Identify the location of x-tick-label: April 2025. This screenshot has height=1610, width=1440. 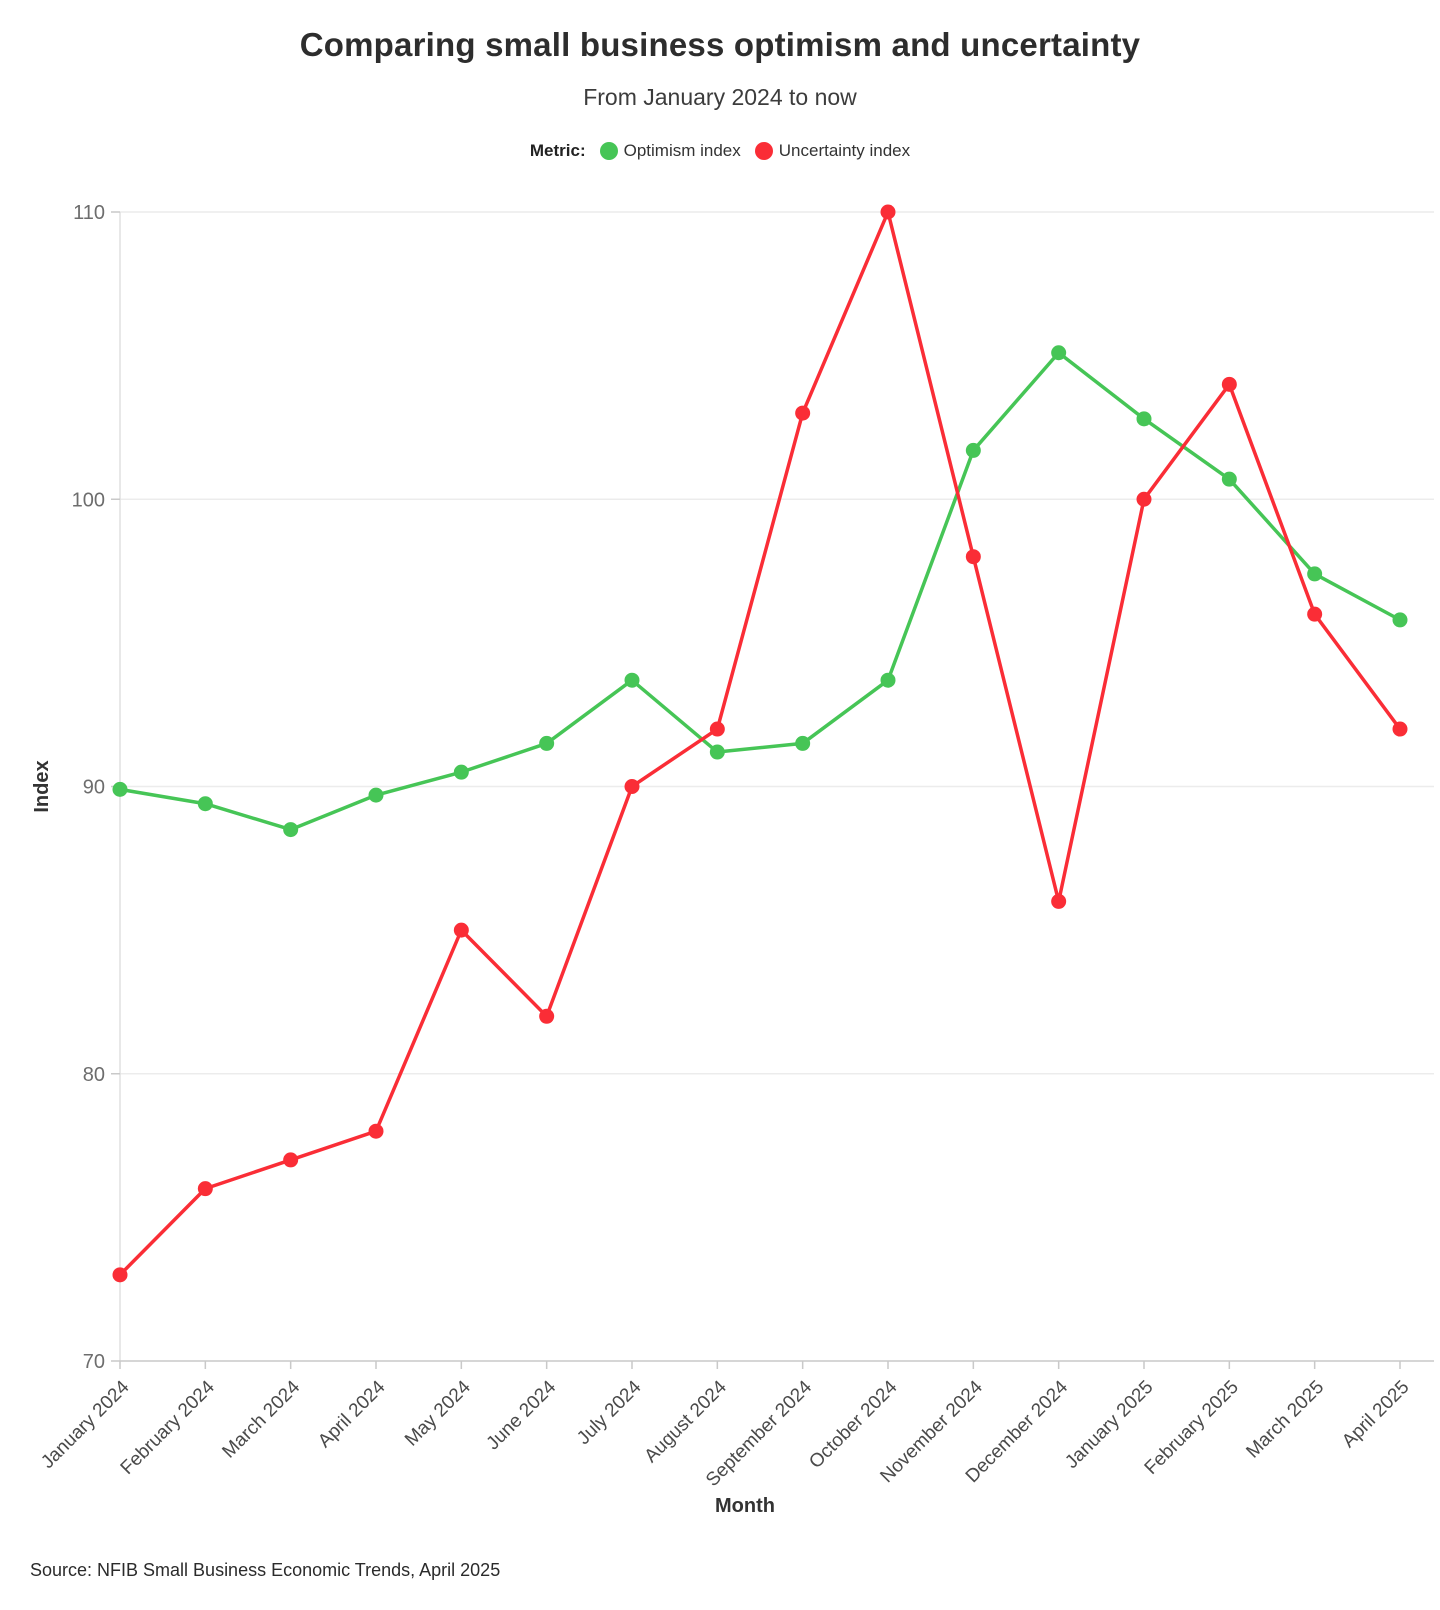
(1375, 1414).